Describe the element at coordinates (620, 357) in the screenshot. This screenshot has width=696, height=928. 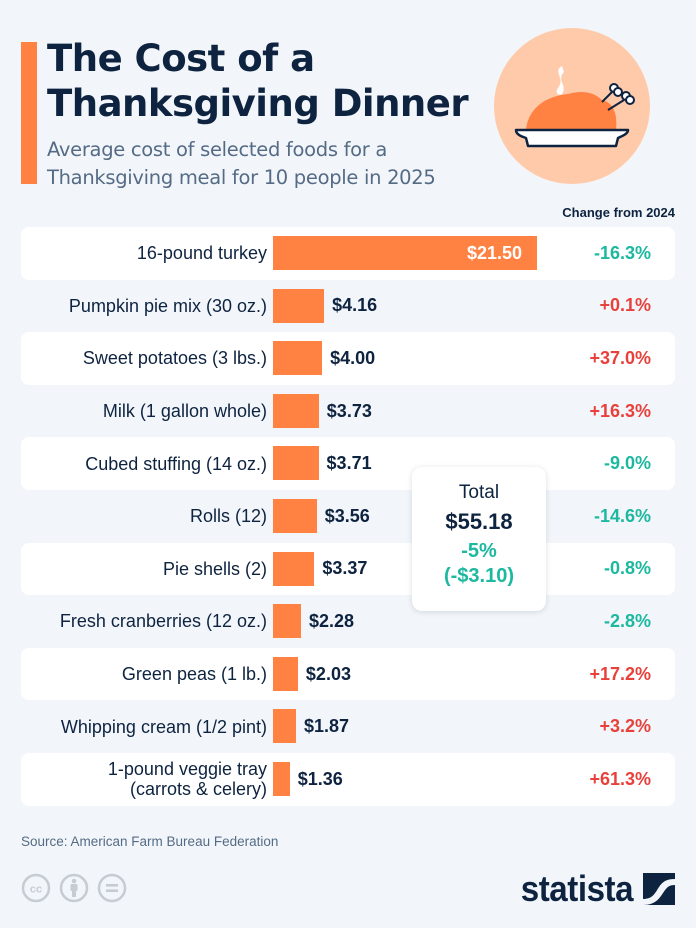
I see `change-label: +37.0%` at that location.